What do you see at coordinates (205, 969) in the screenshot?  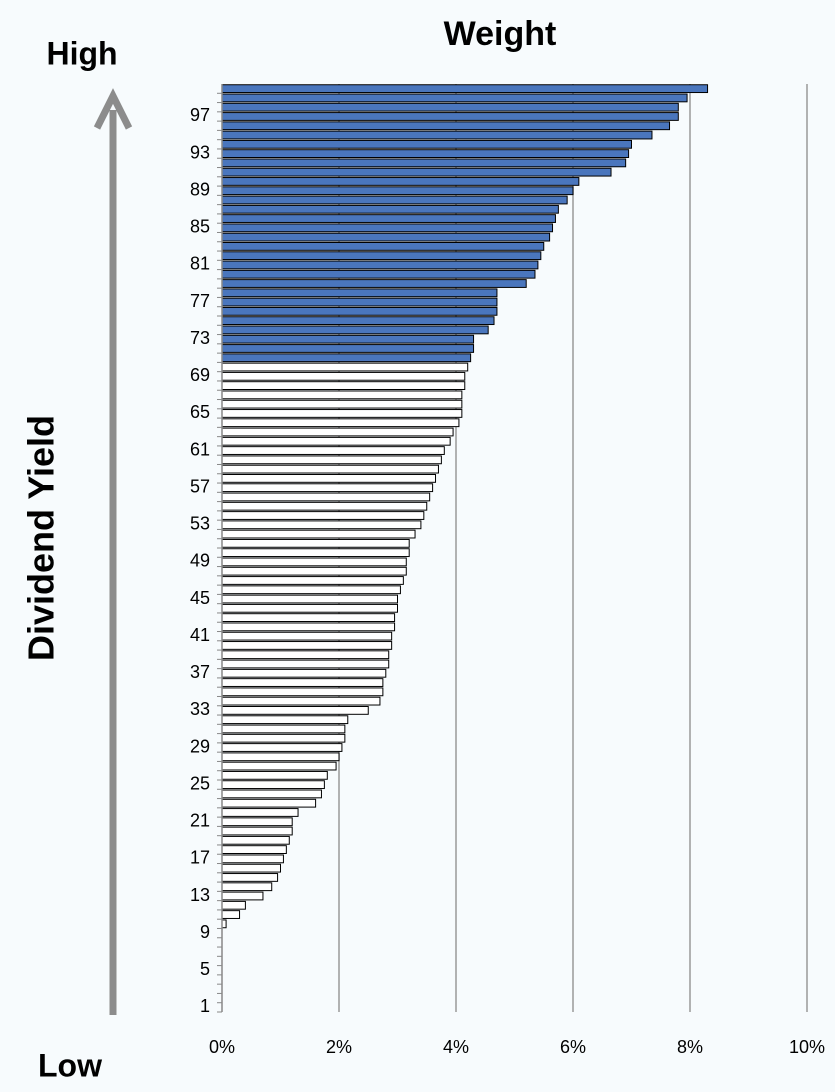 I see `y-tick-label: 5` at bounding box center [205, 969].